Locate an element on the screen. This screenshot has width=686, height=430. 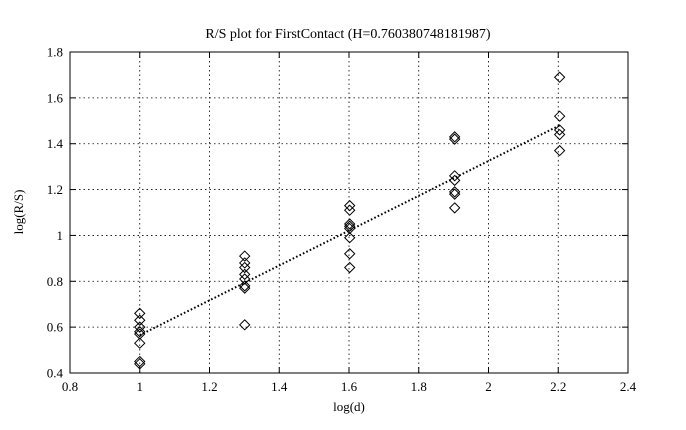
y-axis-label: log(R/S) is located at coordinates (18, 212).